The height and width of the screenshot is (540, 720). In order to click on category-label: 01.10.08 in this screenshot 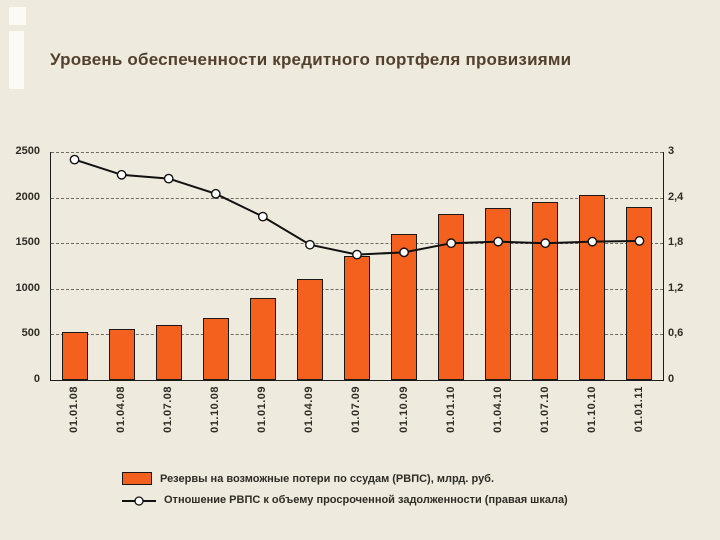, I will do `click(215, 409)`.